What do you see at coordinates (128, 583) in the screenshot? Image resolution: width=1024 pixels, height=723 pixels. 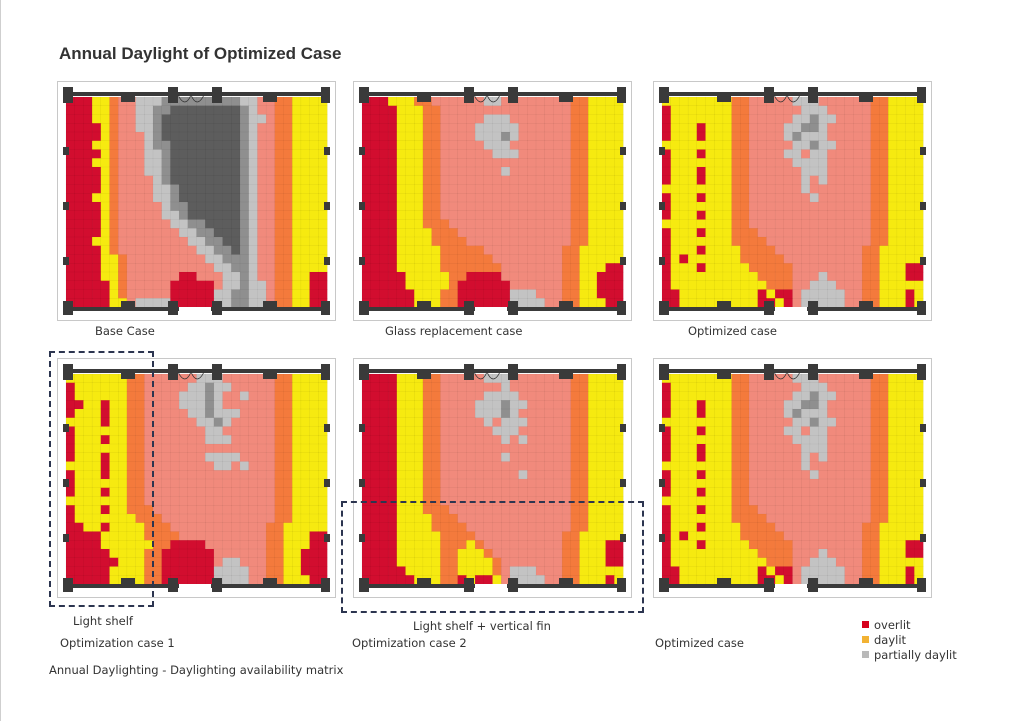 I see `pier` at bounding box center [128, 583].